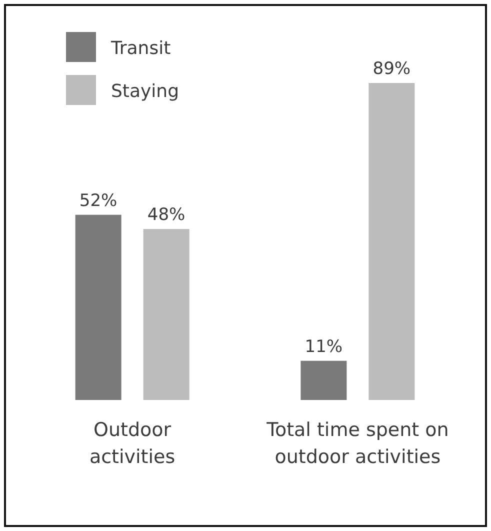 The image size is (491, 531). I want to click on legend-label: Transit, so click(140, 48).